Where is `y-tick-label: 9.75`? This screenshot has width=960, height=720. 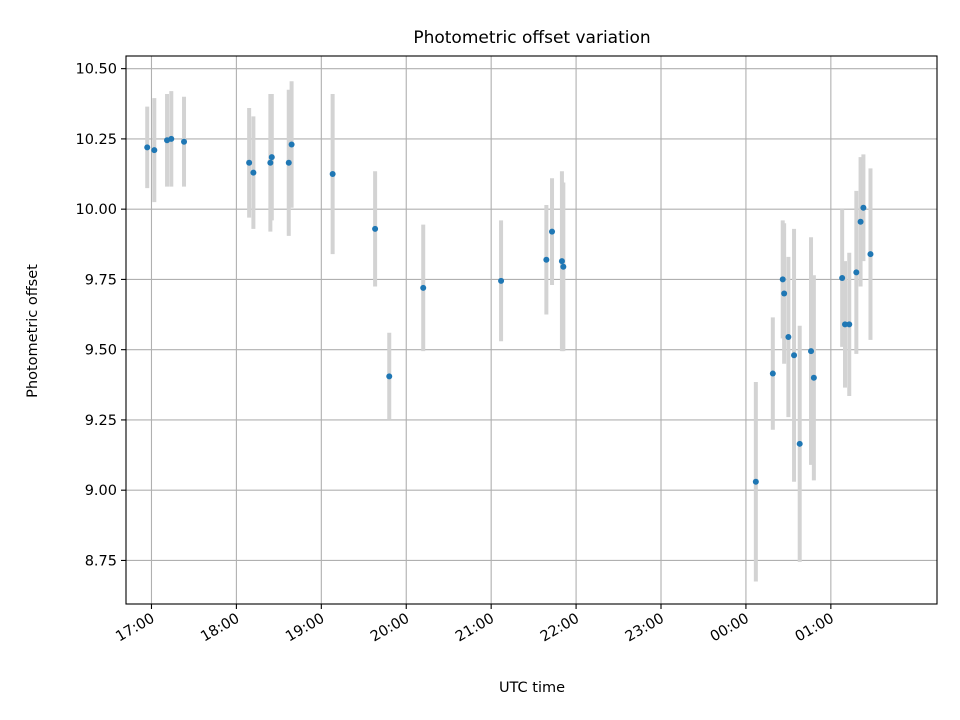 y-tick-label: 9.75 is located at coordinates (101, 280).